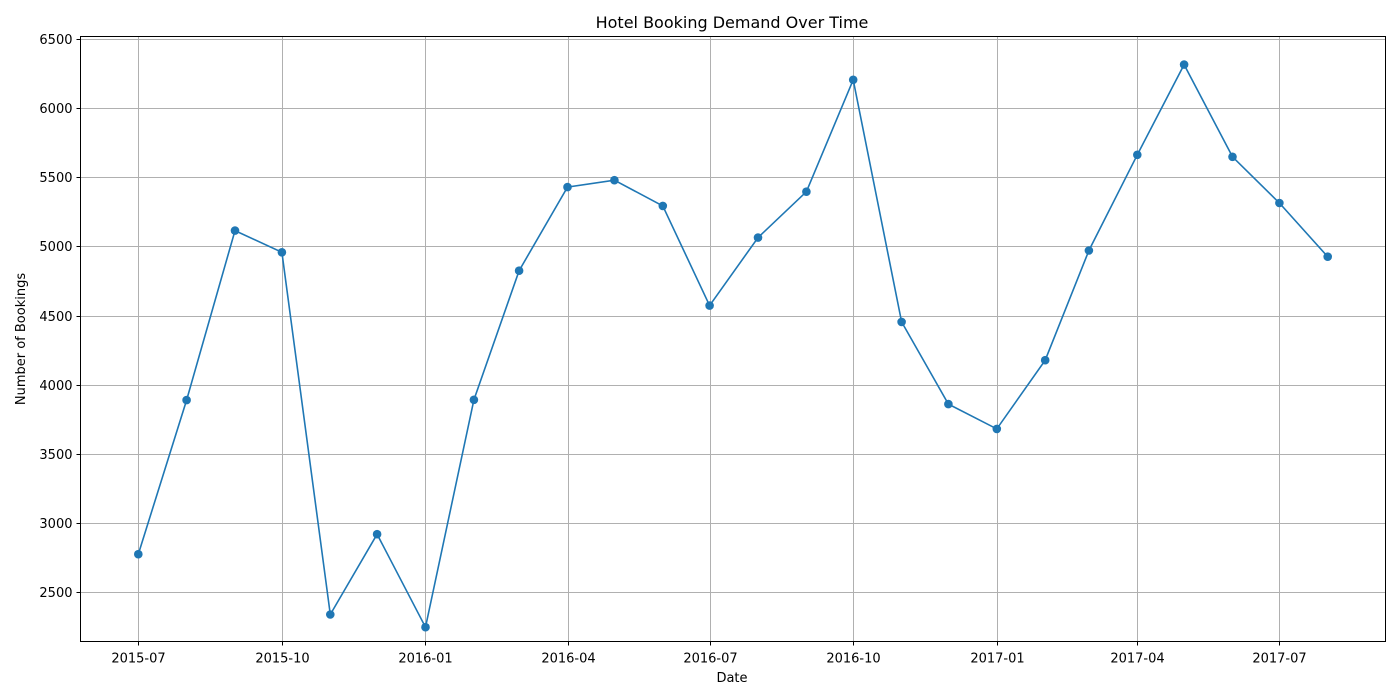 This screenshot has width=1400, height=700. I want to click on y-tick-label: 3500, so click(55, 455).